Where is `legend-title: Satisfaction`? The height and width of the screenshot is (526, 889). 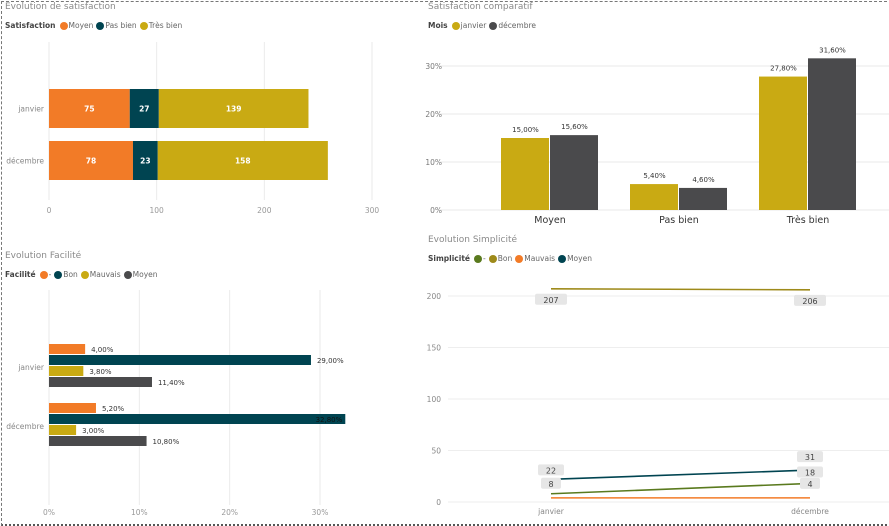
legend-title: Satisfaction is located at coordinates (30, 25).